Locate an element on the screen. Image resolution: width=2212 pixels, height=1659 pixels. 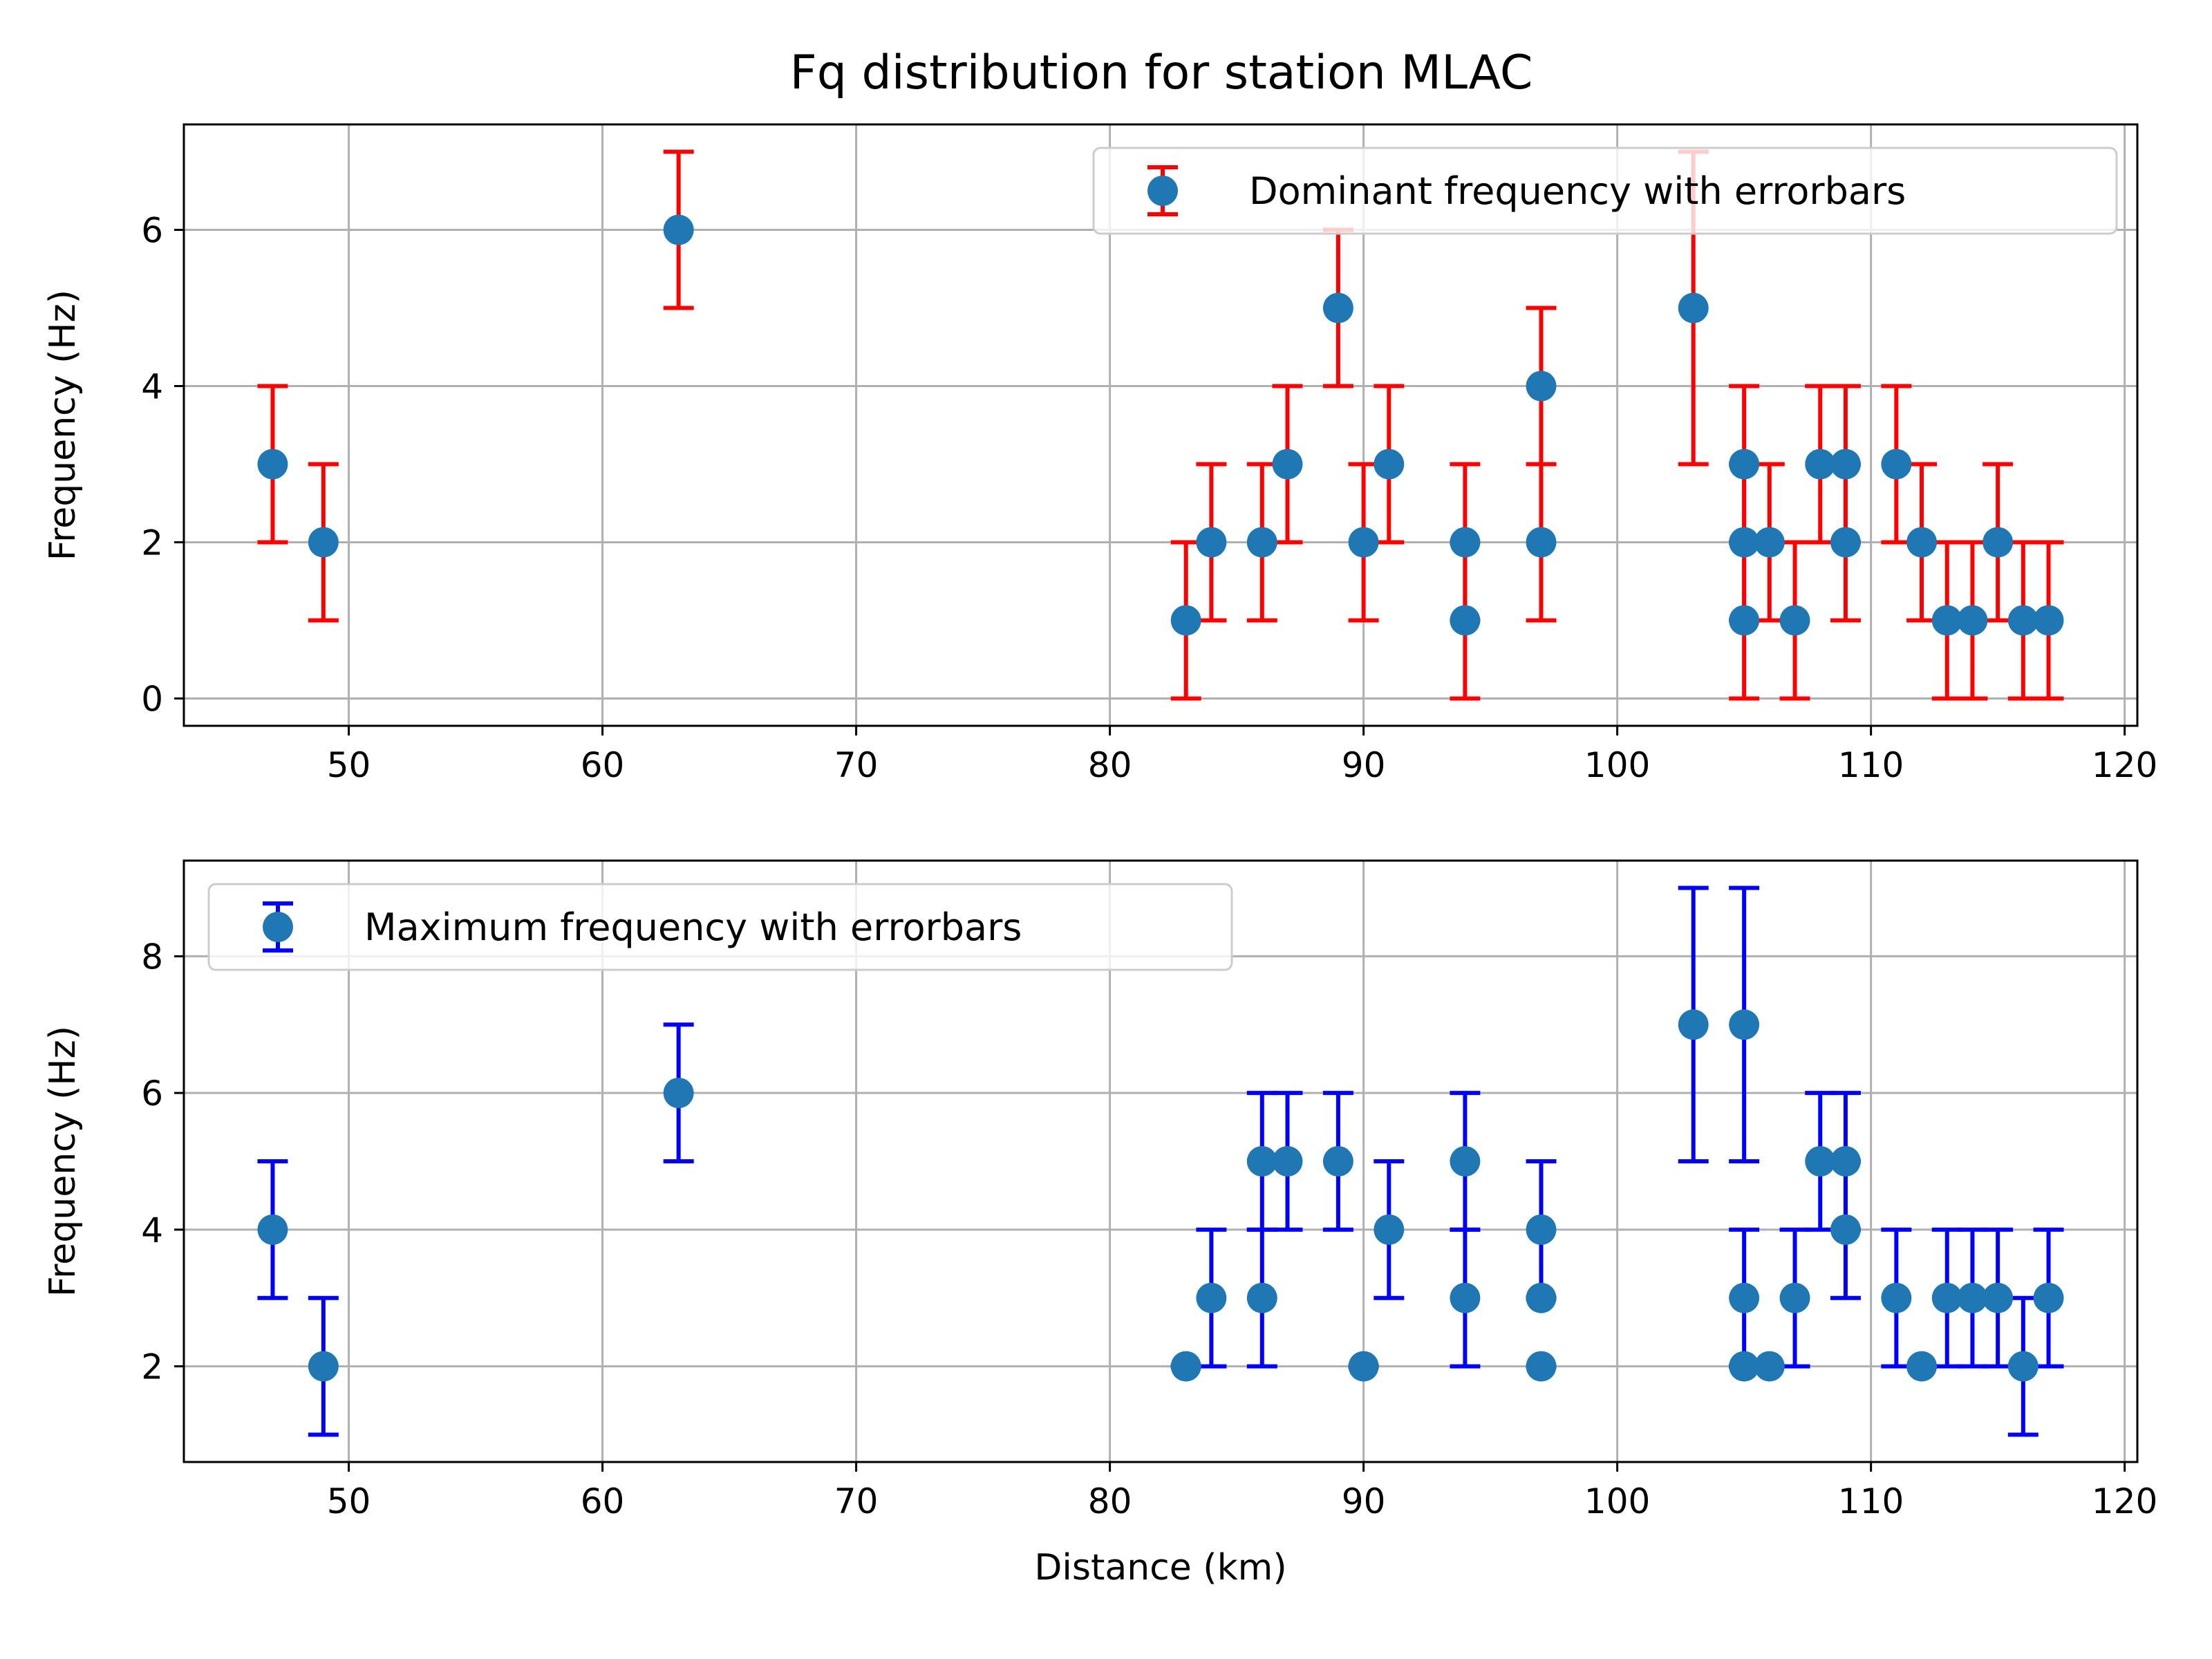
chart-0-y-tick-label-1: 2 is located at coordinates (152, 543).